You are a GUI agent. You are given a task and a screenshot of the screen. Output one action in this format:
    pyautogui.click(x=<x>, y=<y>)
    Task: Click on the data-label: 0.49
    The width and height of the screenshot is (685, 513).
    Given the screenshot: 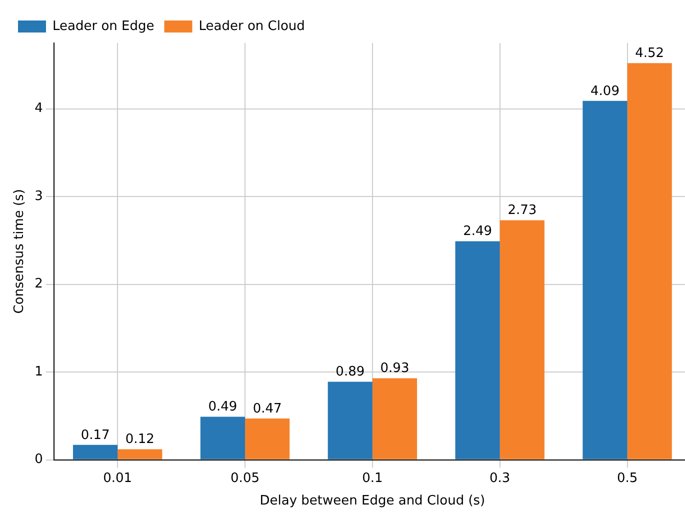 What is the action you would take?
    pyautogui.click(x=223, y=407)
    